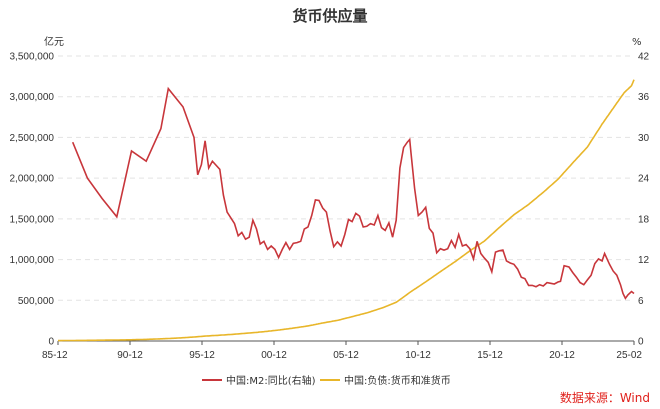  Describe the element at coordinates (644, 260) in the screenshot. I see `right-tick-label: 12` at that location.